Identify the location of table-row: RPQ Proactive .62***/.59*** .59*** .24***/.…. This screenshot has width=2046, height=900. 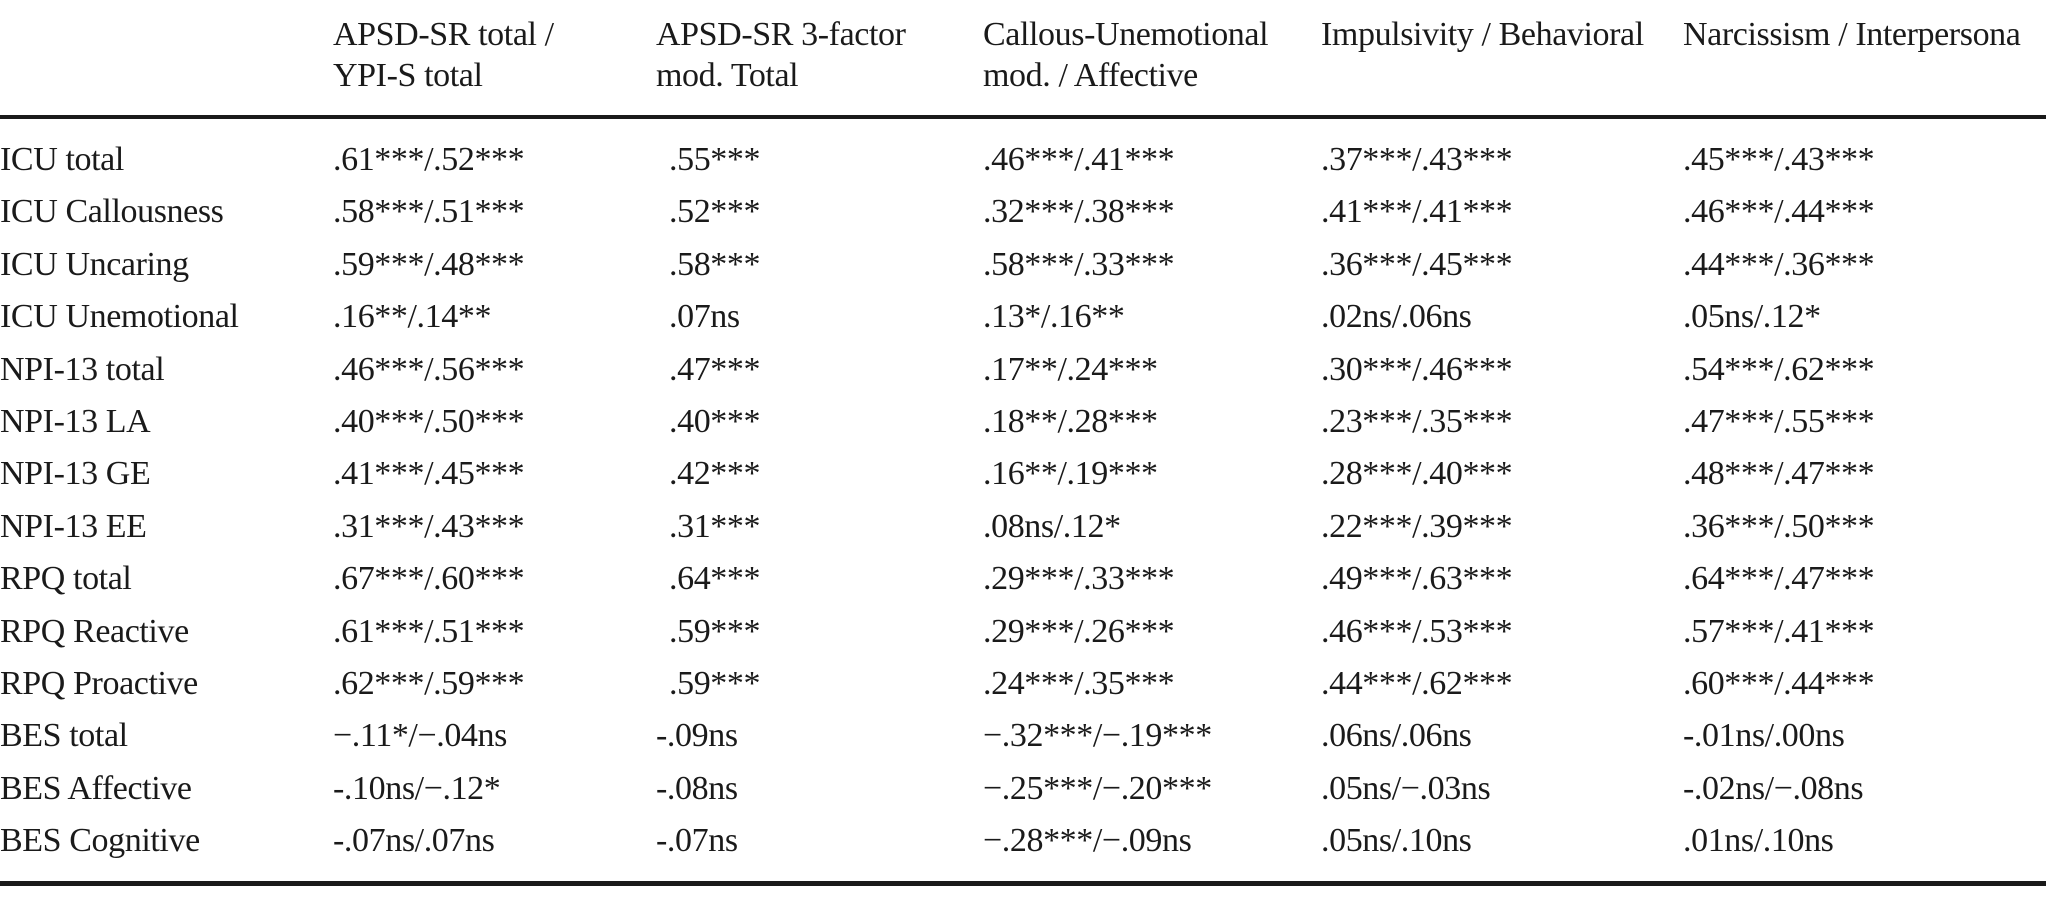
(1023, 684).